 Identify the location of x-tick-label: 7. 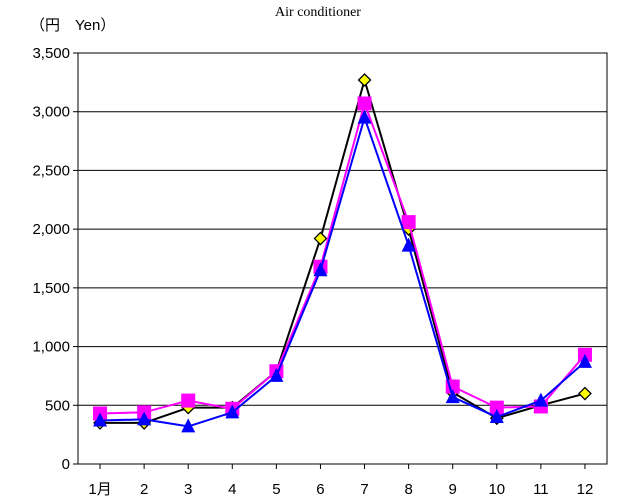
(364, 489).